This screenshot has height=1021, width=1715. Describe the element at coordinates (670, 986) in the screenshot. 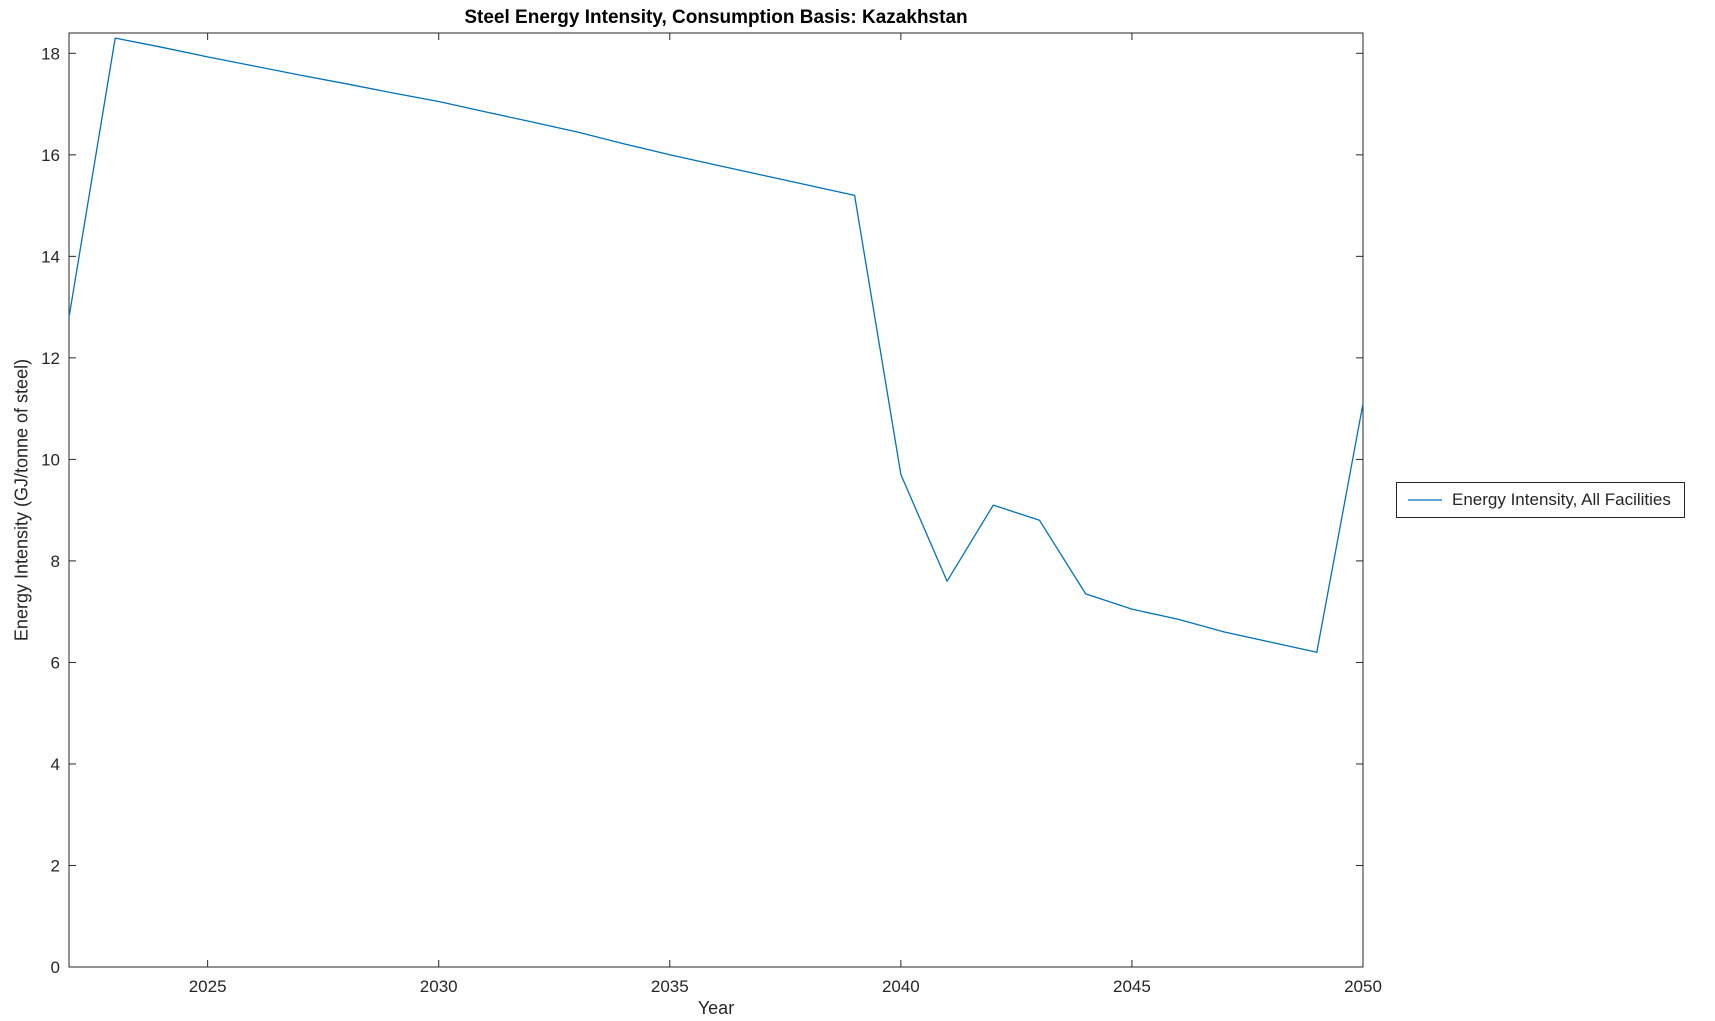

I see `x-tick-label: 2035` at that location.